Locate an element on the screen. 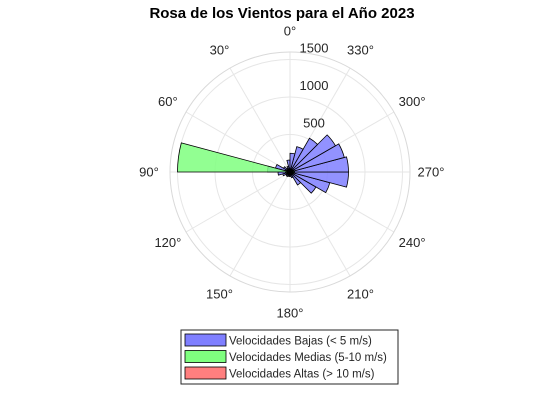 The image size is (560, 420). theta-tick-label-0: 0° is located at coordinates (290, 31).